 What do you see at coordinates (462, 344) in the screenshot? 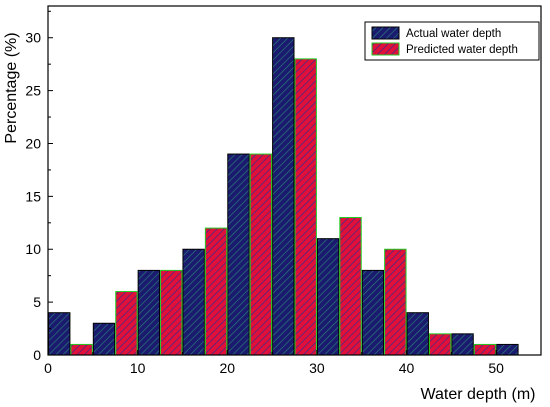
I see `bar-actual-47.5` at bounding box center [462, 344].